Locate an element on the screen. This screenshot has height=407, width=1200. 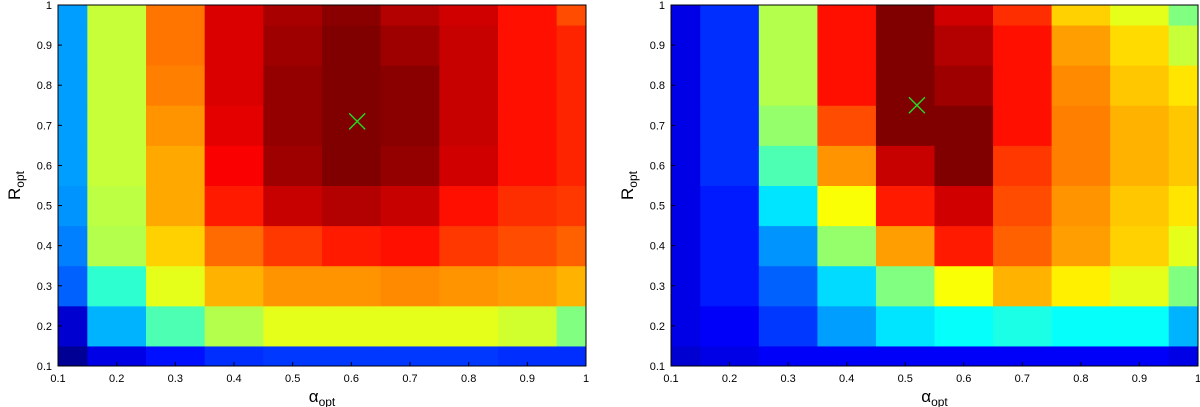
heatmap-cell-r2-c3 is located at coordinates (847, 286).